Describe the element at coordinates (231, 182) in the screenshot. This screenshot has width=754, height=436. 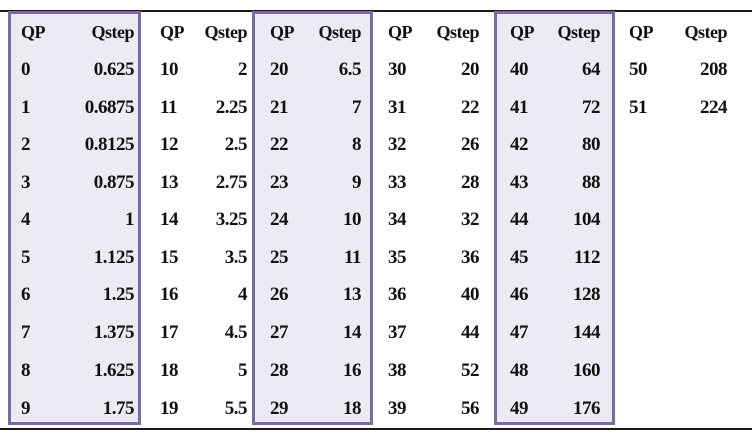
I see `cell-qstep: 2.75` at that location.